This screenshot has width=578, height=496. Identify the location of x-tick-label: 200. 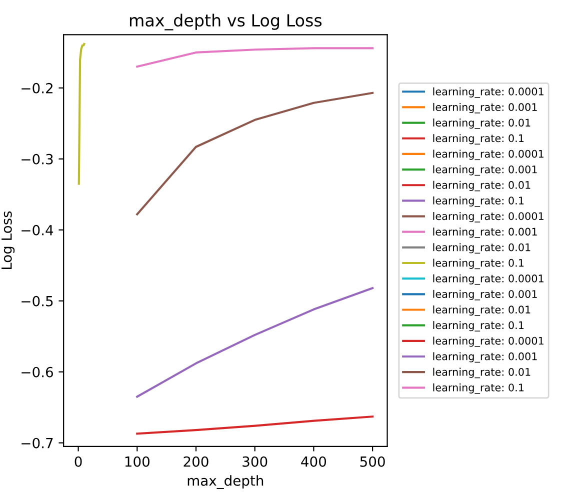
(196, 461).